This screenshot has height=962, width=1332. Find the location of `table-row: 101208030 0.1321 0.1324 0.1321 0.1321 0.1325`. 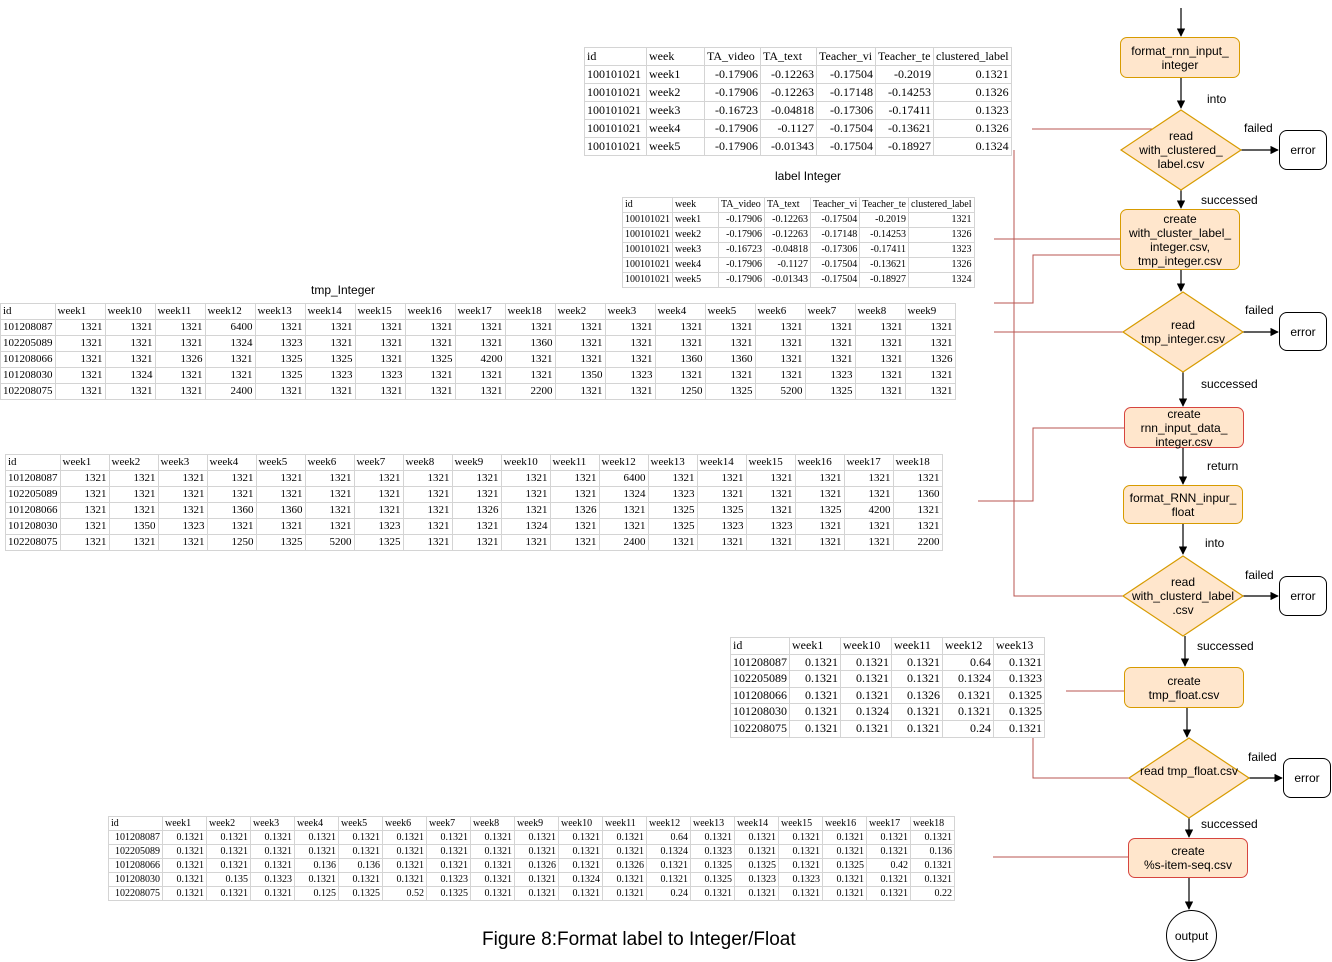

table-row: 101208030 0.1321 0.1324 0.1321 0.1321 0.1325 is located at coordinates (887, 712).